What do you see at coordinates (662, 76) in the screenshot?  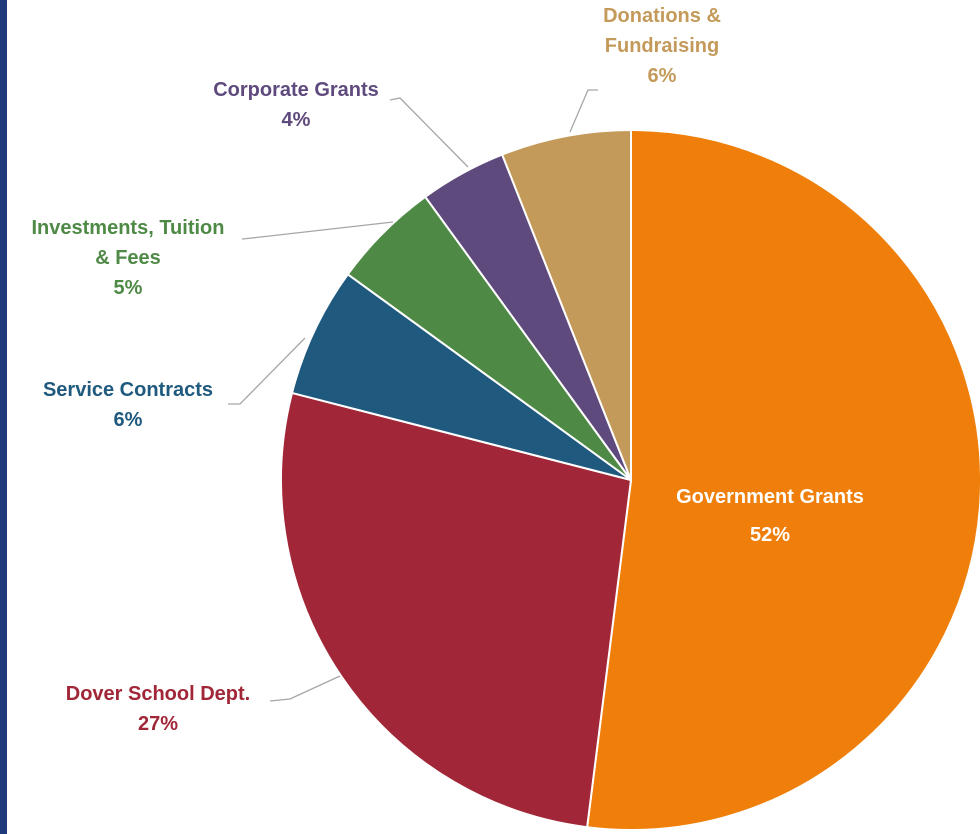 I see `slice-percent-5: 6%` at bounding box center [662, 76].